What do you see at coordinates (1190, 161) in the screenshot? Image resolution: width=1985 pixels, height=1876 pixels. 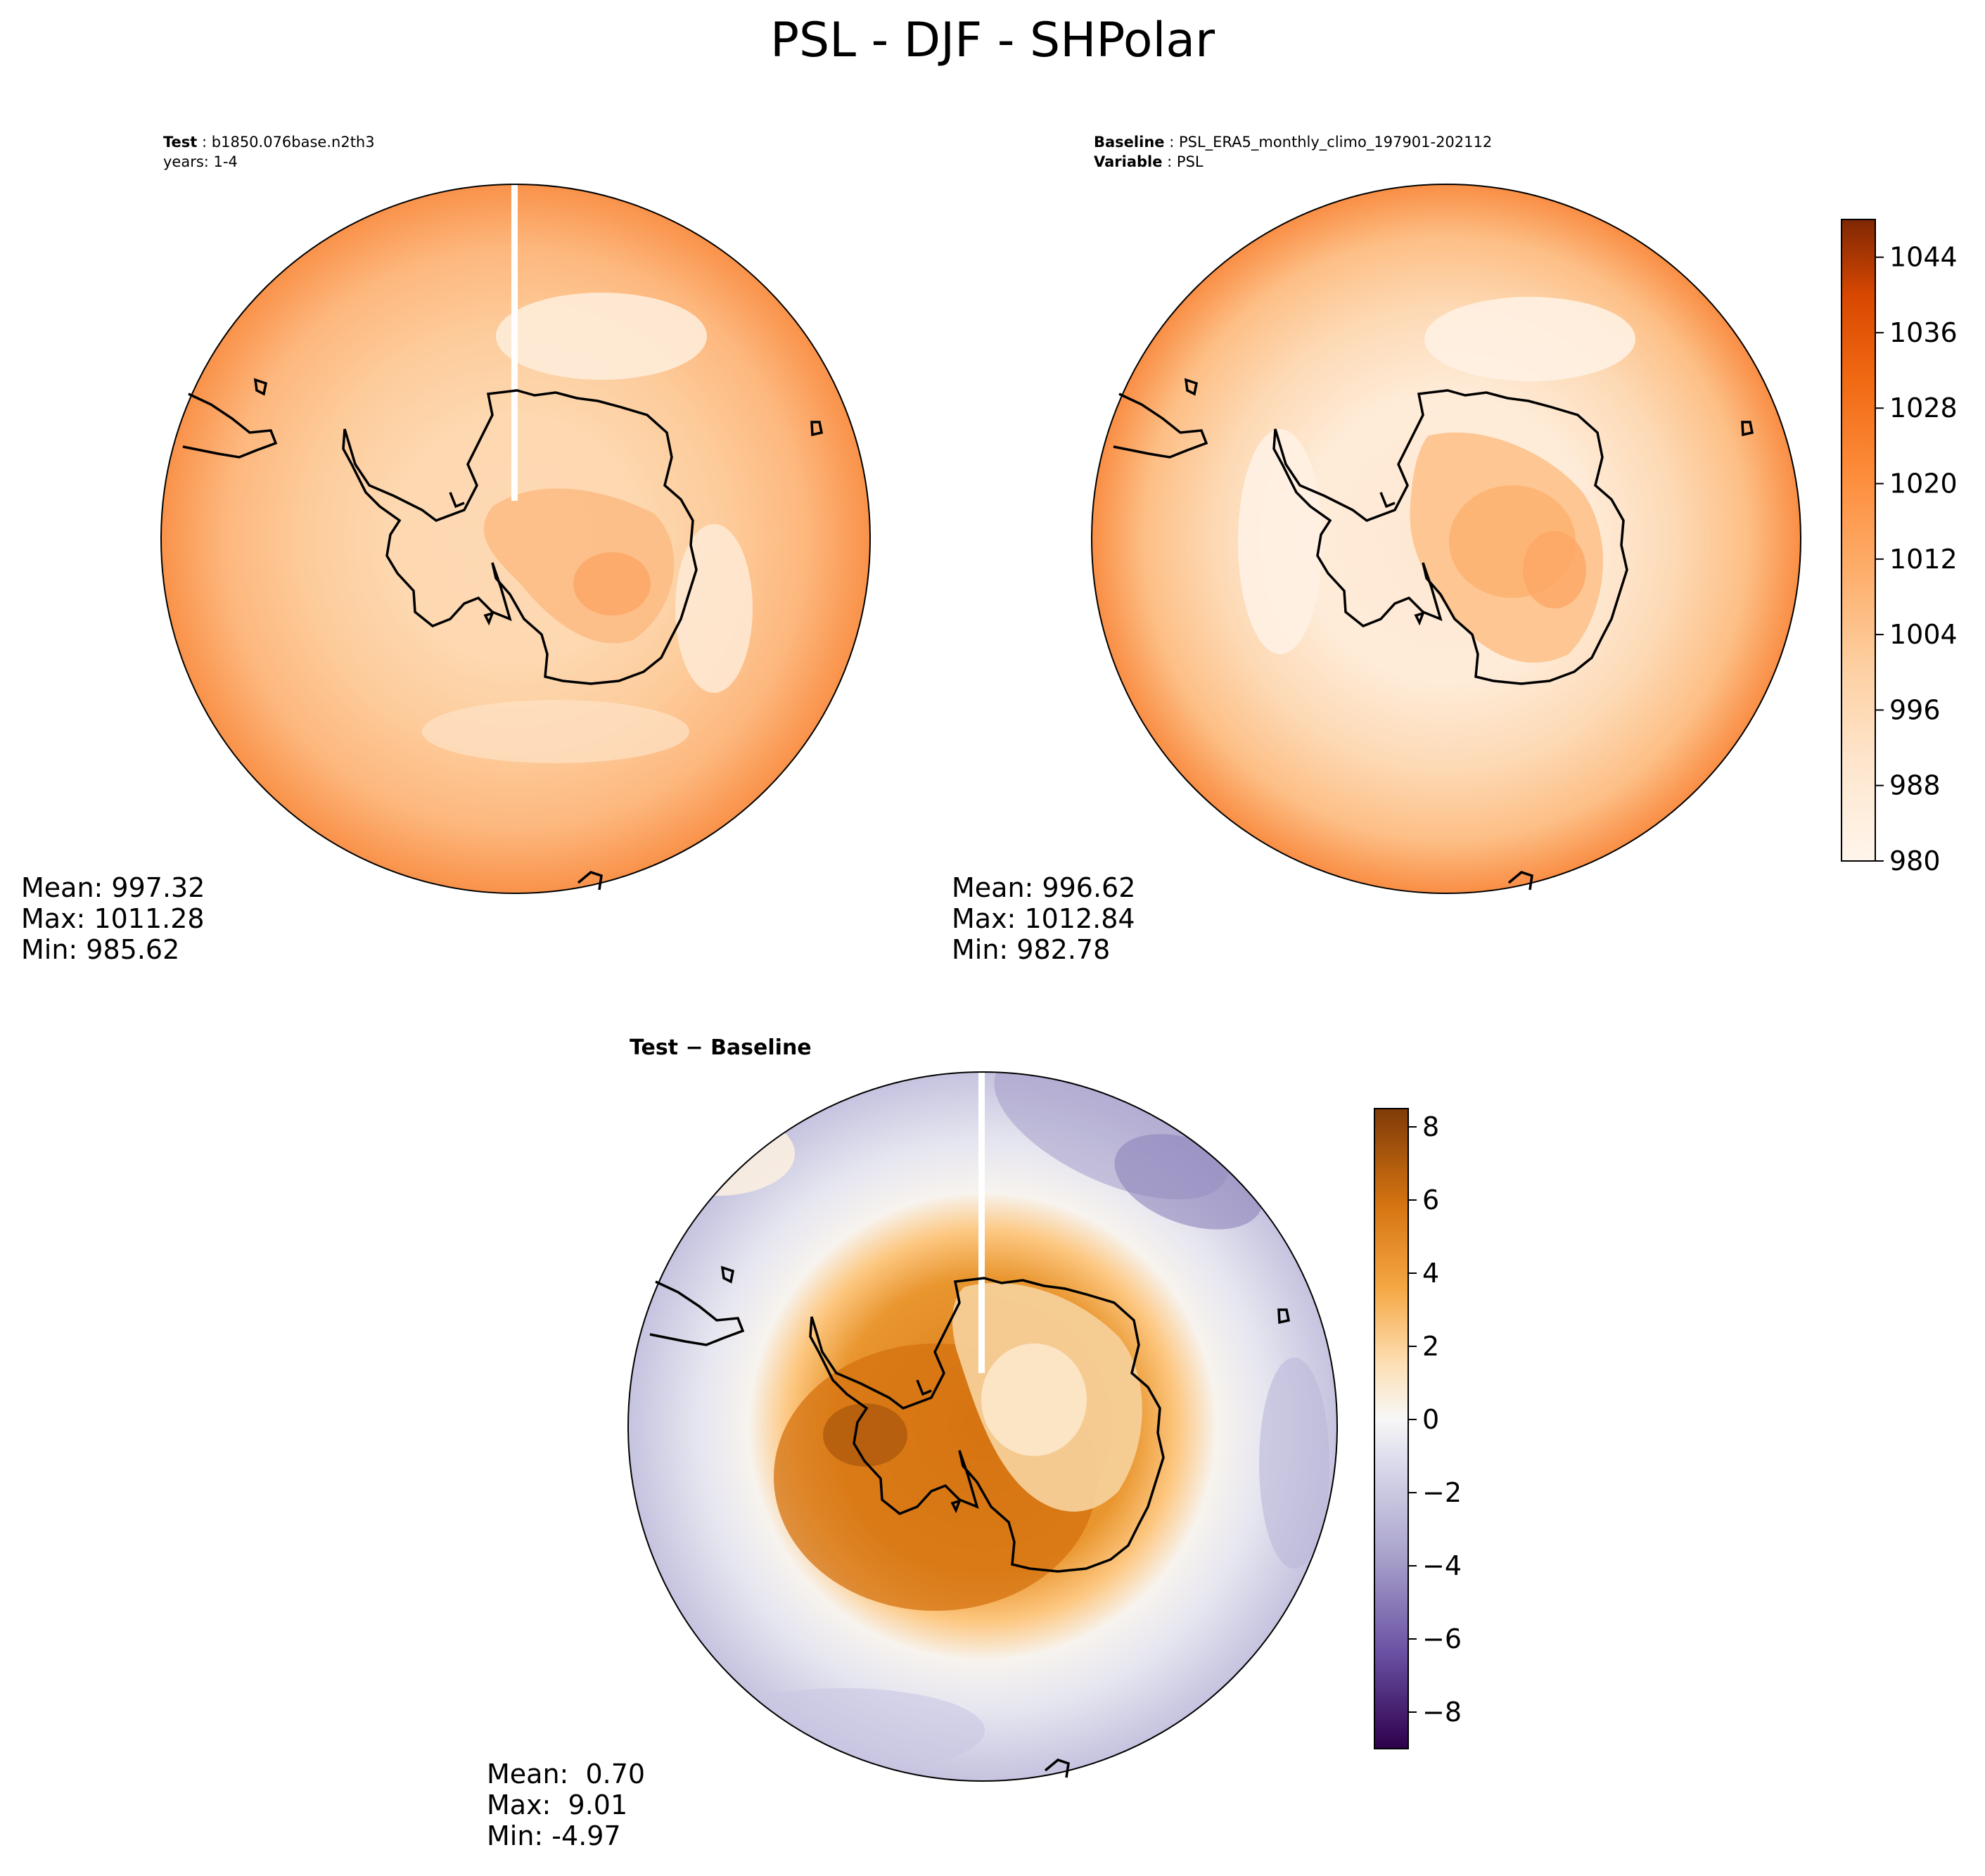 I see `variable-name: PSL` at bounding box center [1190, 161].